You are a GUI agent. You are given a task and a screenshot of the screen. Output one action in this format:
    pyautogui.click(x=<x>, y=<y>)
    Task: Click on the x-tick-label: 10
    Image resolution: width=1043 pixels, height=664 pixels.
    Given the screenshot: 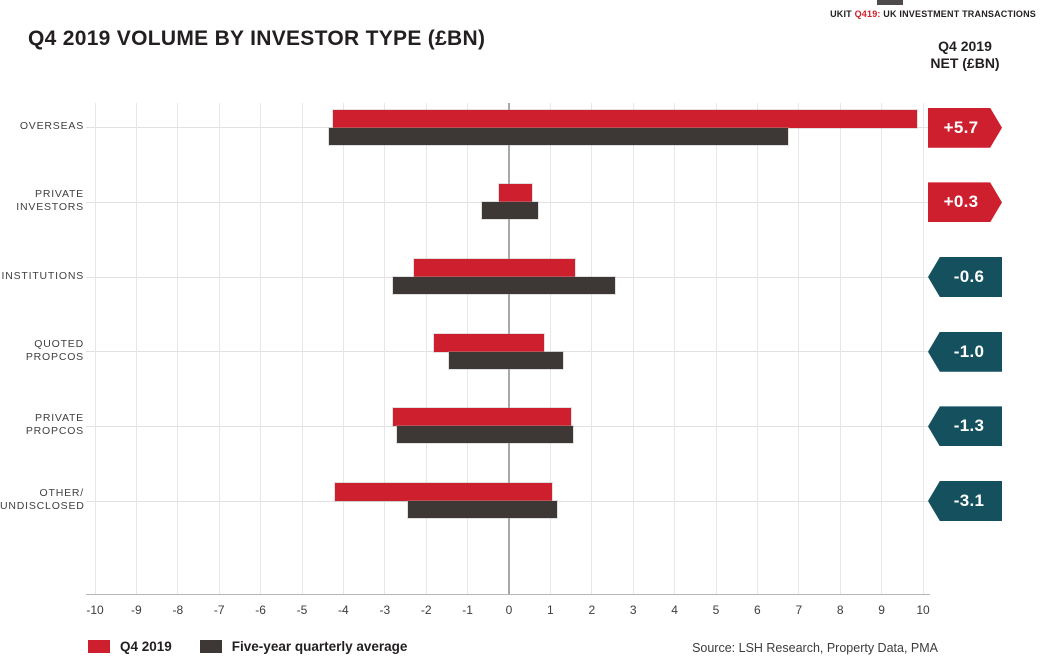 What is the action you would take?
    pyautogui.click(x=923, y=610)
    